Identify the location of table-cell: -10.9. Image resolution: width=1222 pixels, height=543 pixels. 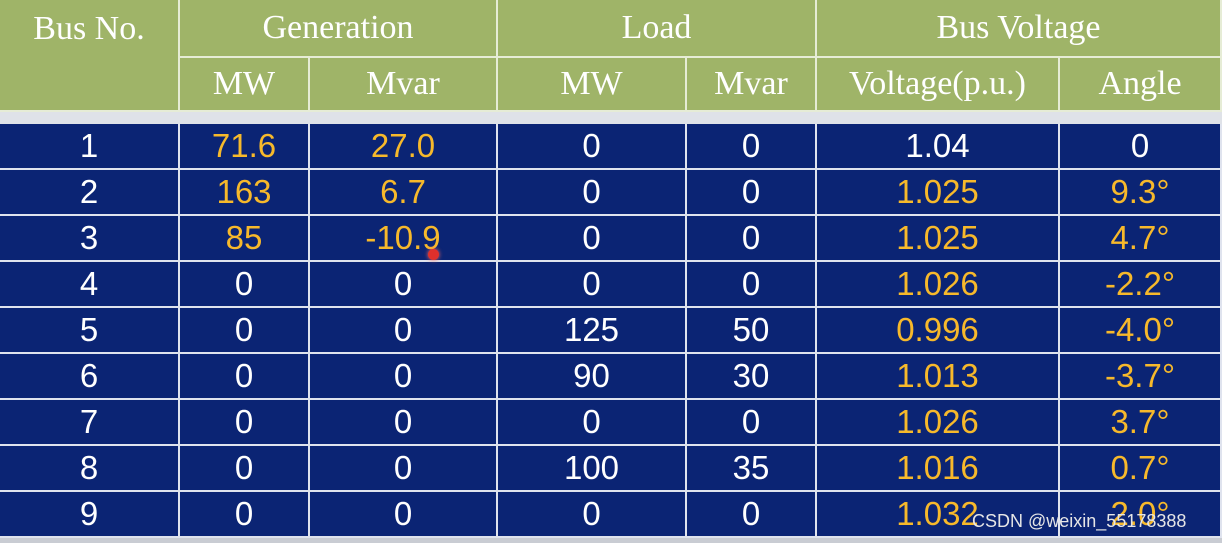
(404, 239).